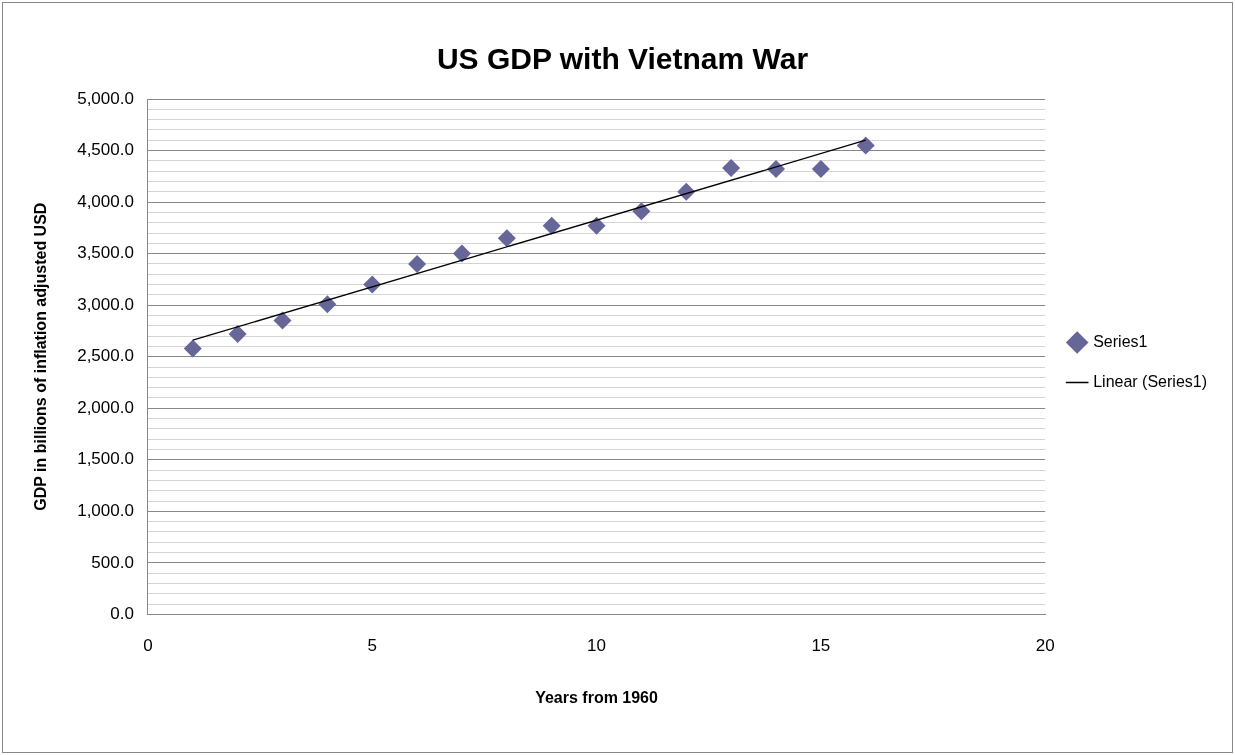  Describe the element at coordinates (105, 98) in the screenshot. I see `y-tick-label: 5,000.0` at that location.